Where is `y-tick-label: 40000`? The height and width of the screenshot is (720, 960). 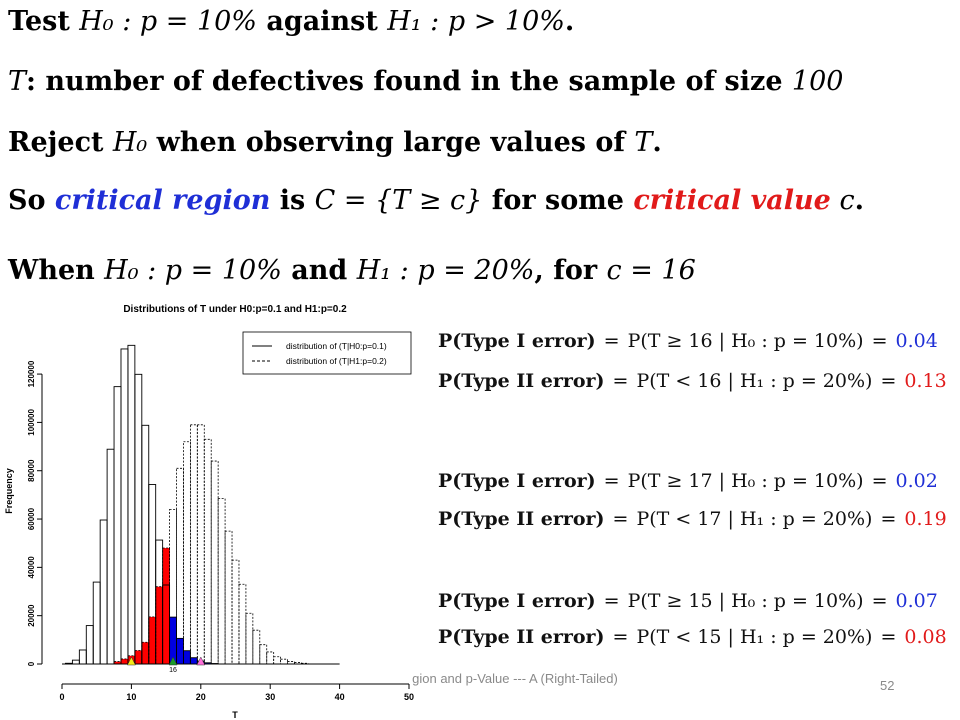
y-tick-label: 40000 is located at coordinates (31, 567).